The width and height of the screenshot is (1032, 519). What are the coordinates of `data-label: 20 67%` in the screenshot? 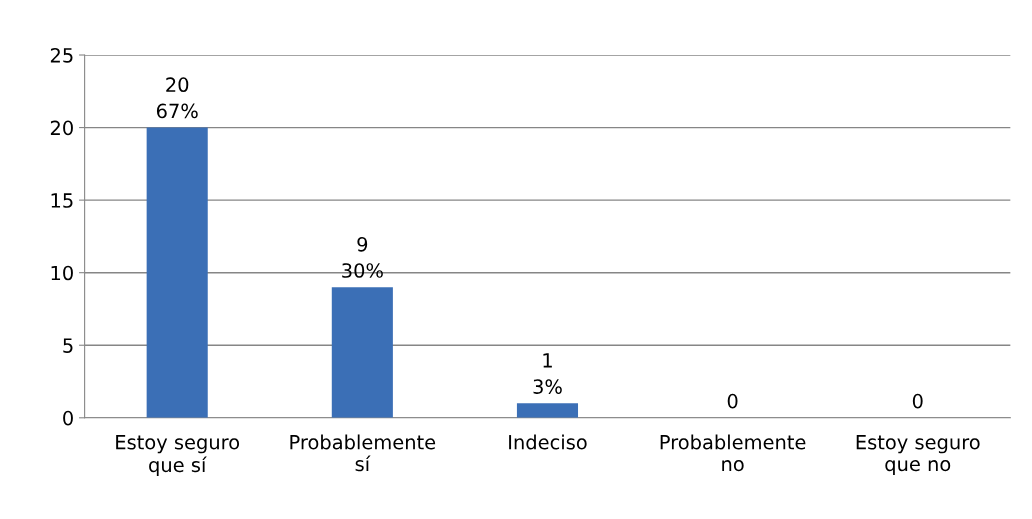 It's located at (177, 98).